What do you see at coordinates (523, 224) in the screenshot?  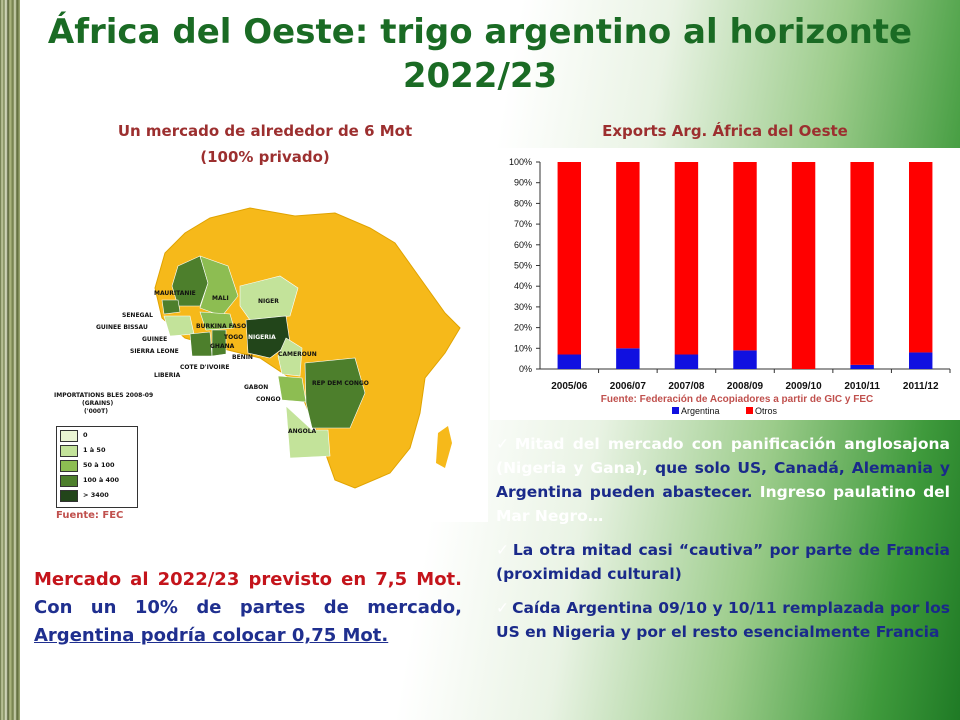 I see `y-tick-label: 70%` at bounding box center [523, 224].